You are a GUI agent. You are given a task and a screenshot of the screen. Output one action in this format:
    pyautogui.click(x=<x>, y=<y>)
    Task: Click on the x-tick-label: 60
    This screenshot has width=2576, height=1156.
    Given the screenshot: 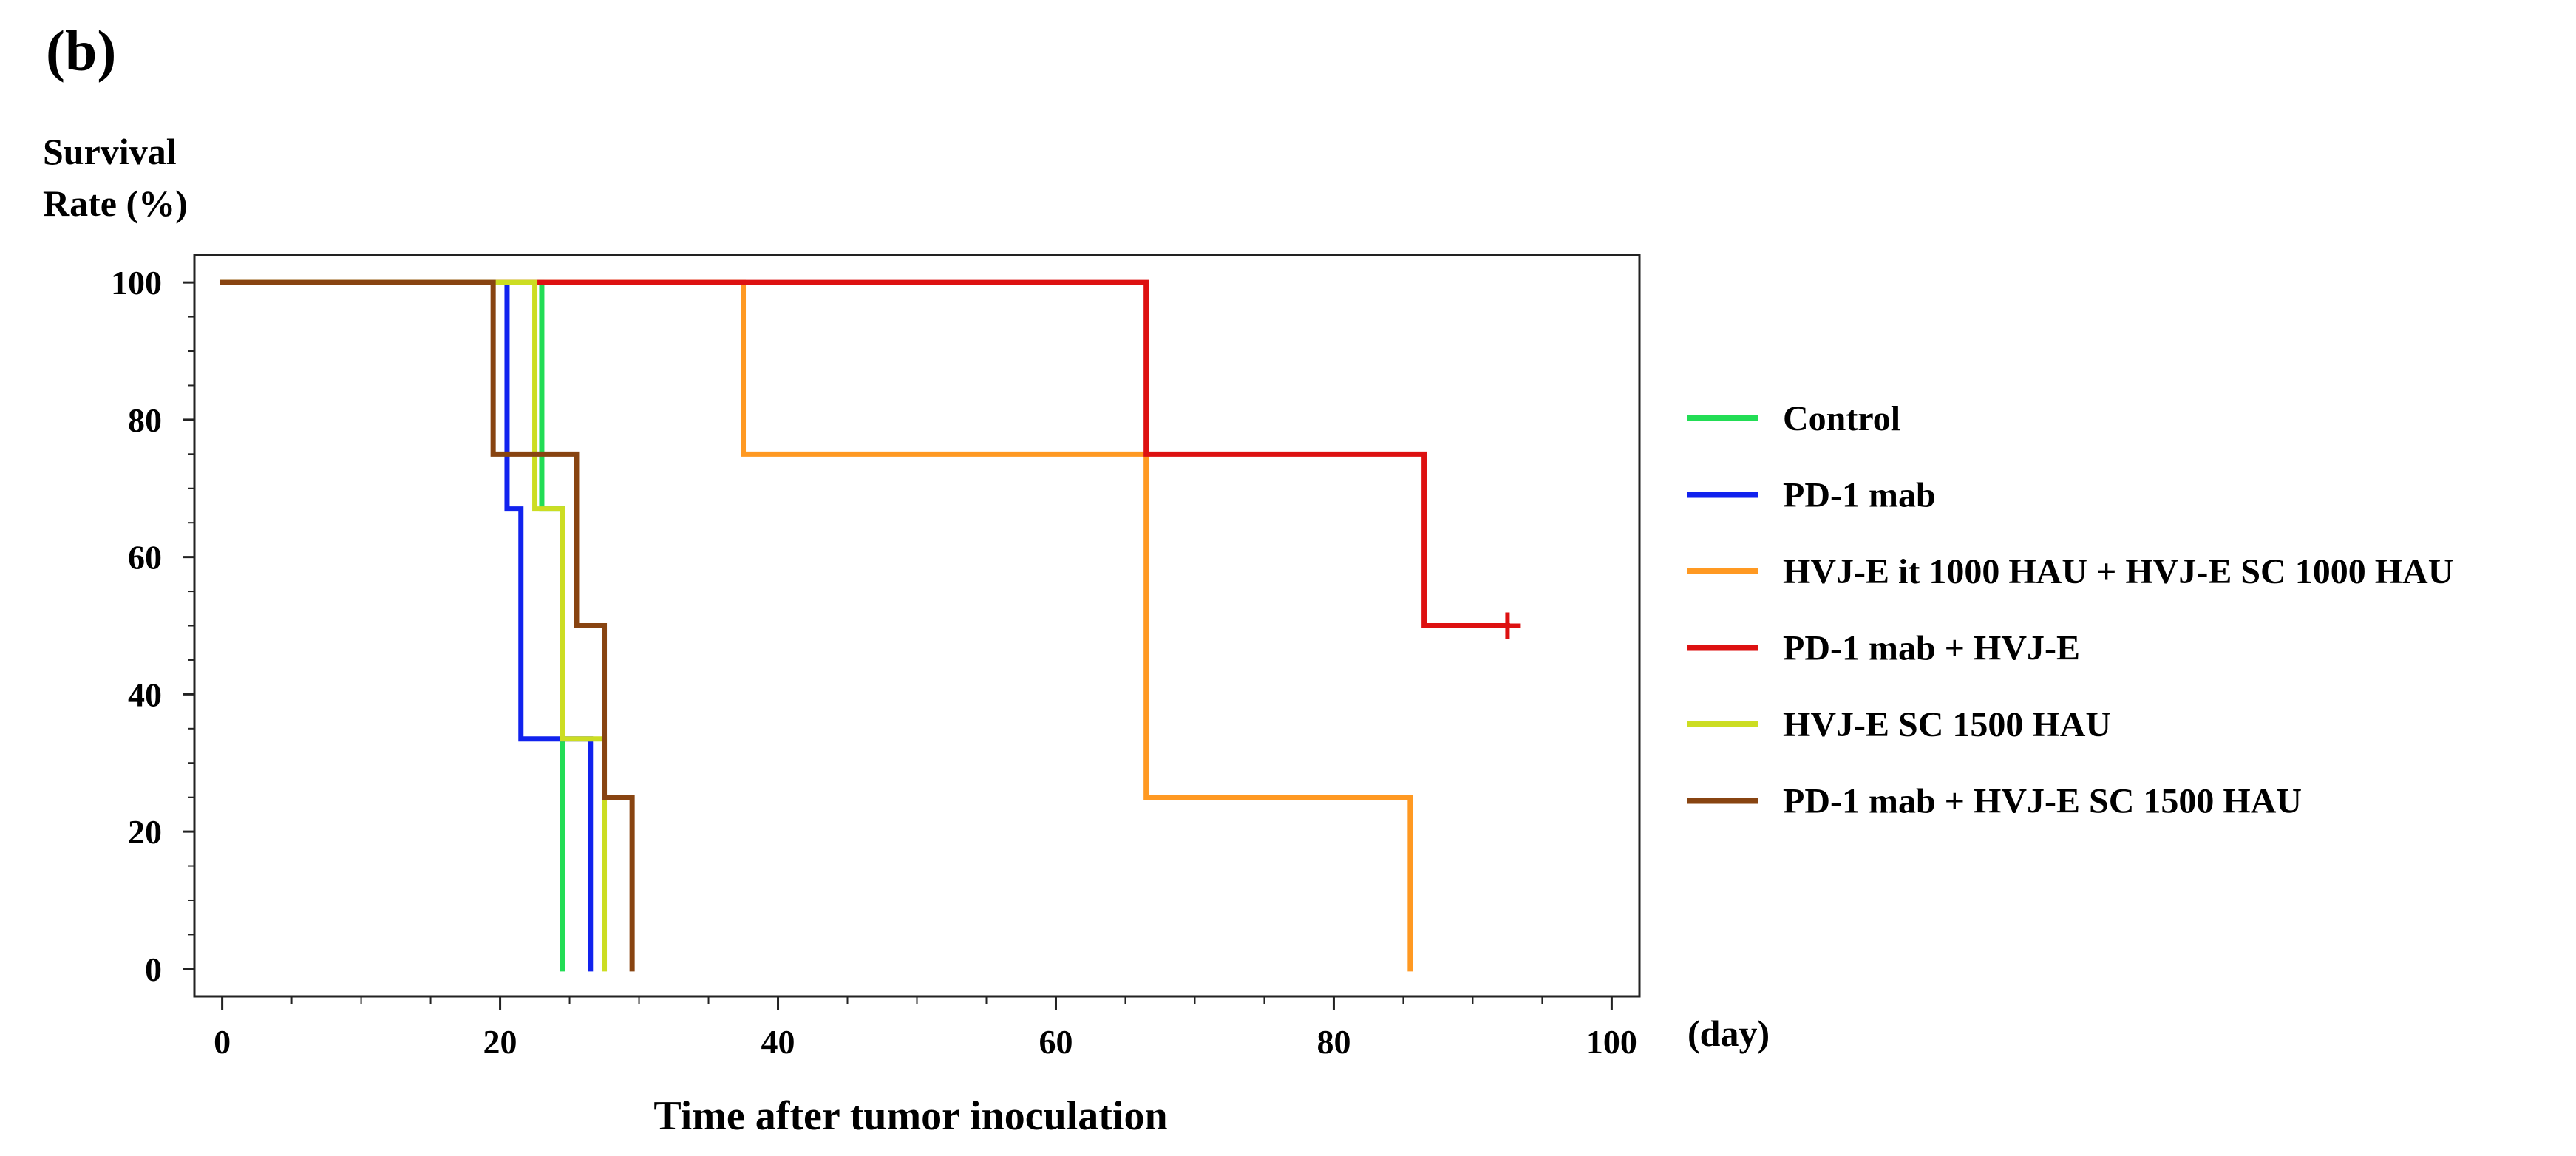 What is the action you would take?
    pyautogui.click(x=1056, y=1042)
    